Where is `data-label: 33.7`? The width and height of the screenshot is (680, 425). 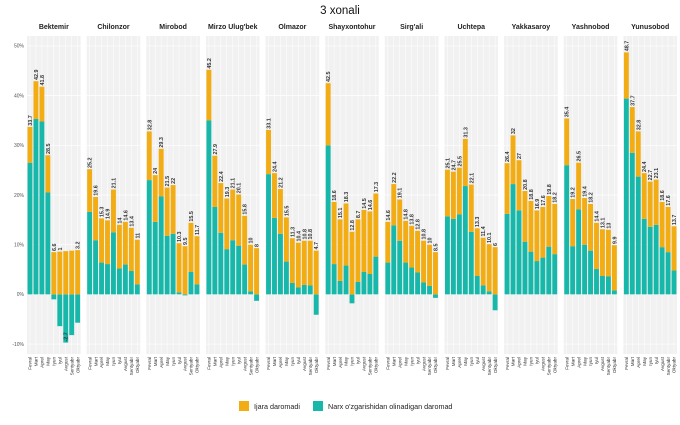
data-label: 33.7 is located at coordinates (31, 120).